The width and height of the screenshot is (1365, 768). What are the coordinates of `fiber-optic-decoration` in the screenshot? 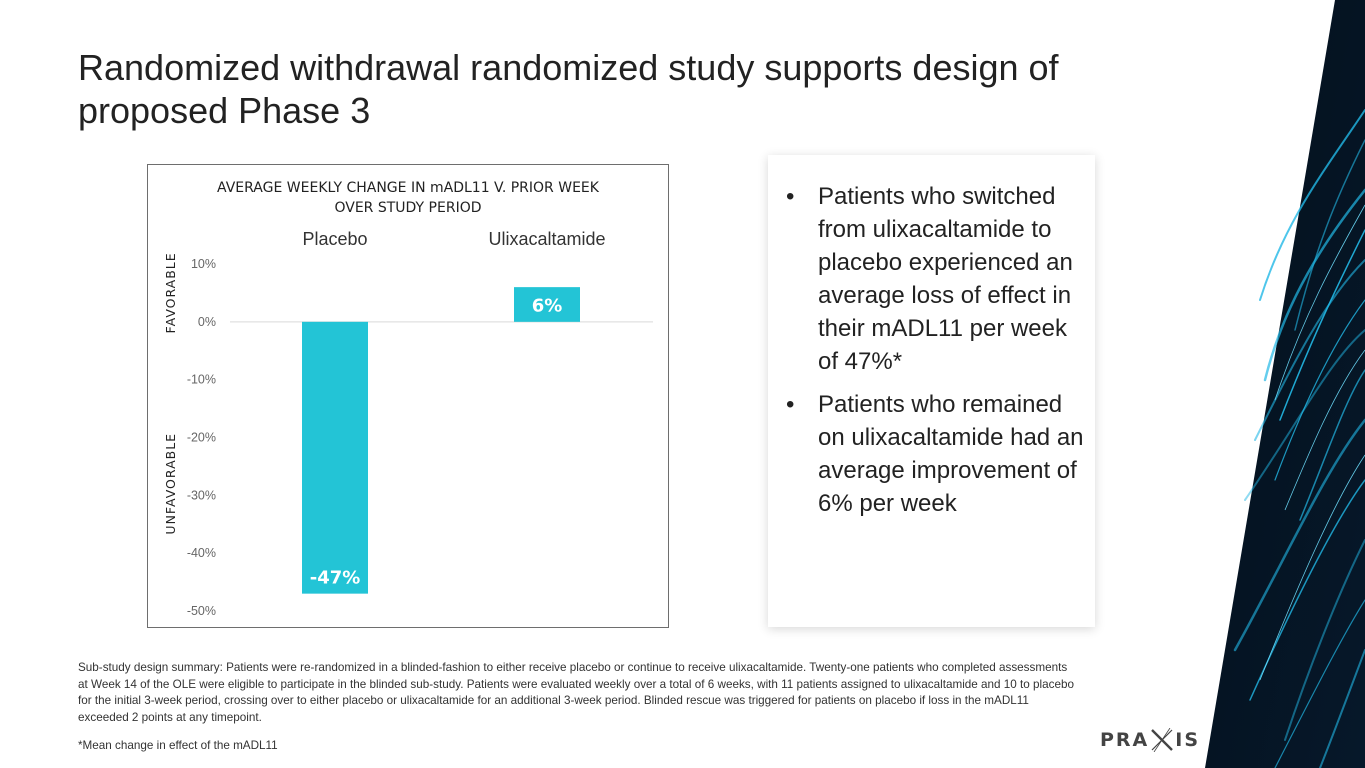 It's located at (1285, 384).